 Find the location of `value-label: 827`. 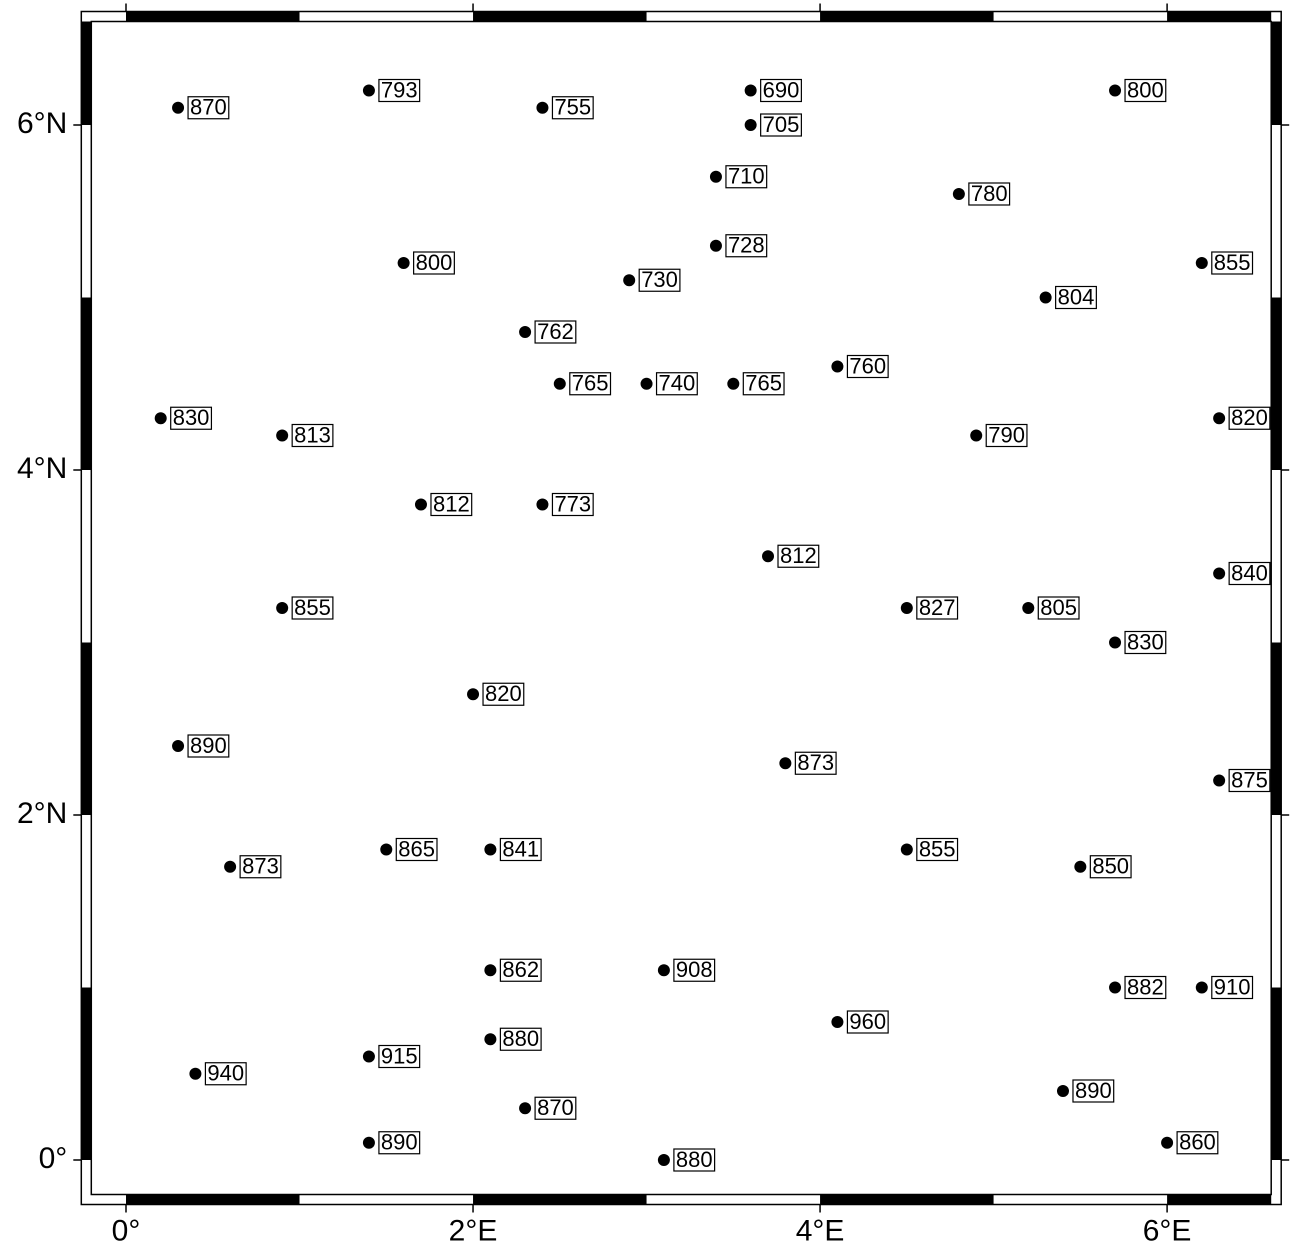

value-label: 827 is located at coordinates (937, 607).